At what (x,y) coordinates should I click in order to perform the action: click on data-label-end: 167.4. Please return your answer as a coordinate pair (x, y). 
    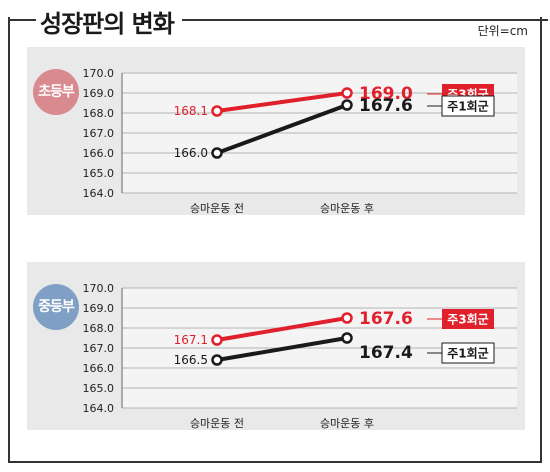
    Looking at the image, I should click on (386, 353).